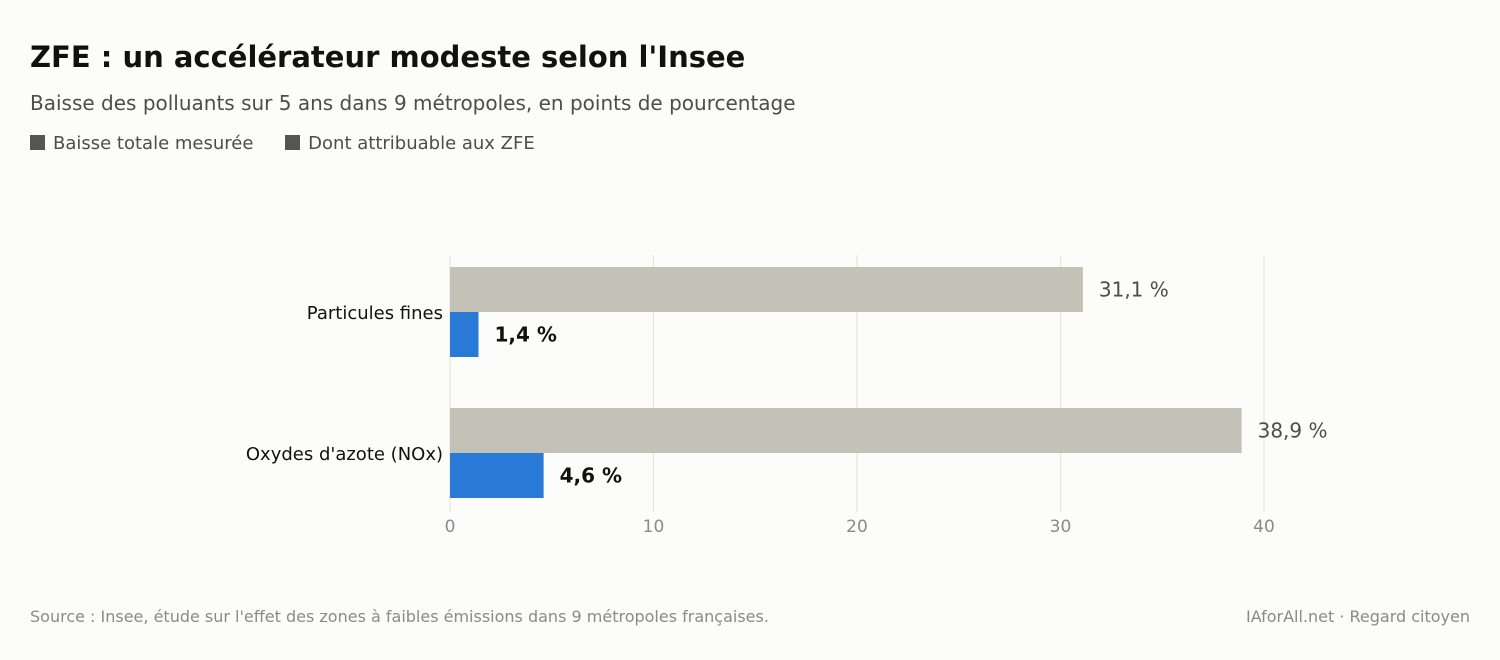  I want to click on legend-item-total: Baisse totale mesurée, so click(141, 143).